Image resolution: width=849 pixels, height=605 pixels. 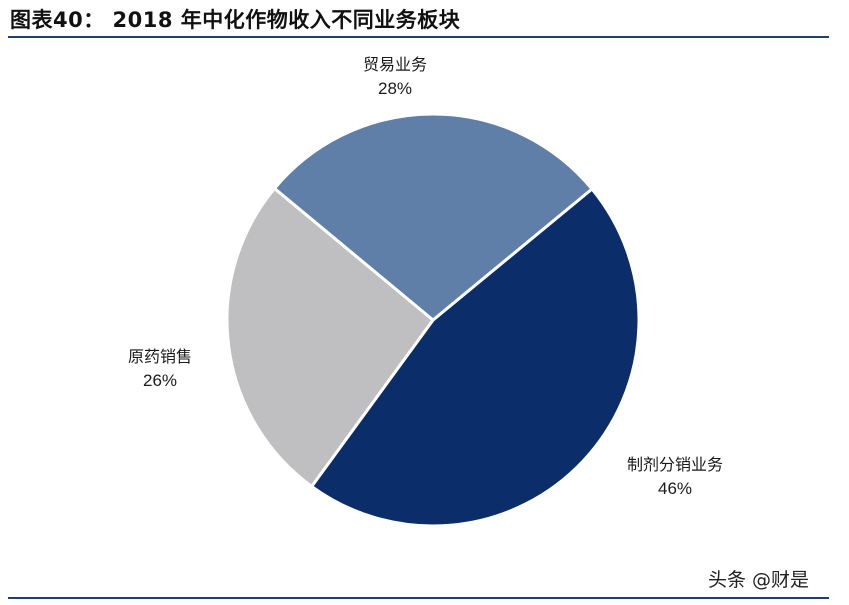 What do you see at coordinates (395, 88) in the screenshot?
I see `slice-percent: 28%` at bounding box center [395, 88].